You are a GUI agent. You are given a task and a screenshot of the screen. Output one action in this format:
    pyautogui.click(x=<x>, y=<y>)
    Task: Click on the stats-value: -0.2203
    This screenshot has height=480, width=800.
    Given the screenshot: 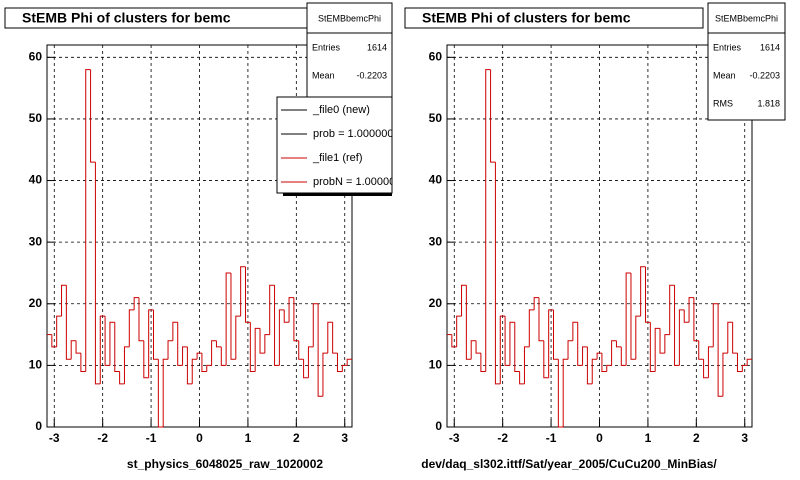 What is the action you would take?
    pyautogui.click(x=764, y=75)
    